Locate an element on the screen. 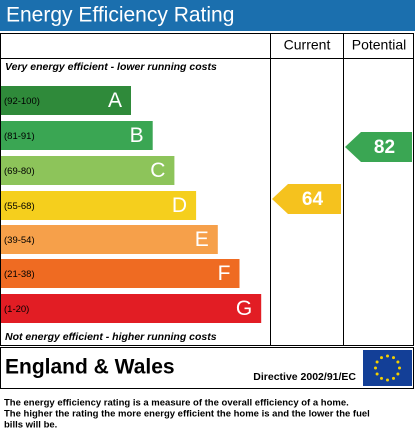 The image size is (415, 437). band-range: (69-80) is located at coordinates (19, 171).